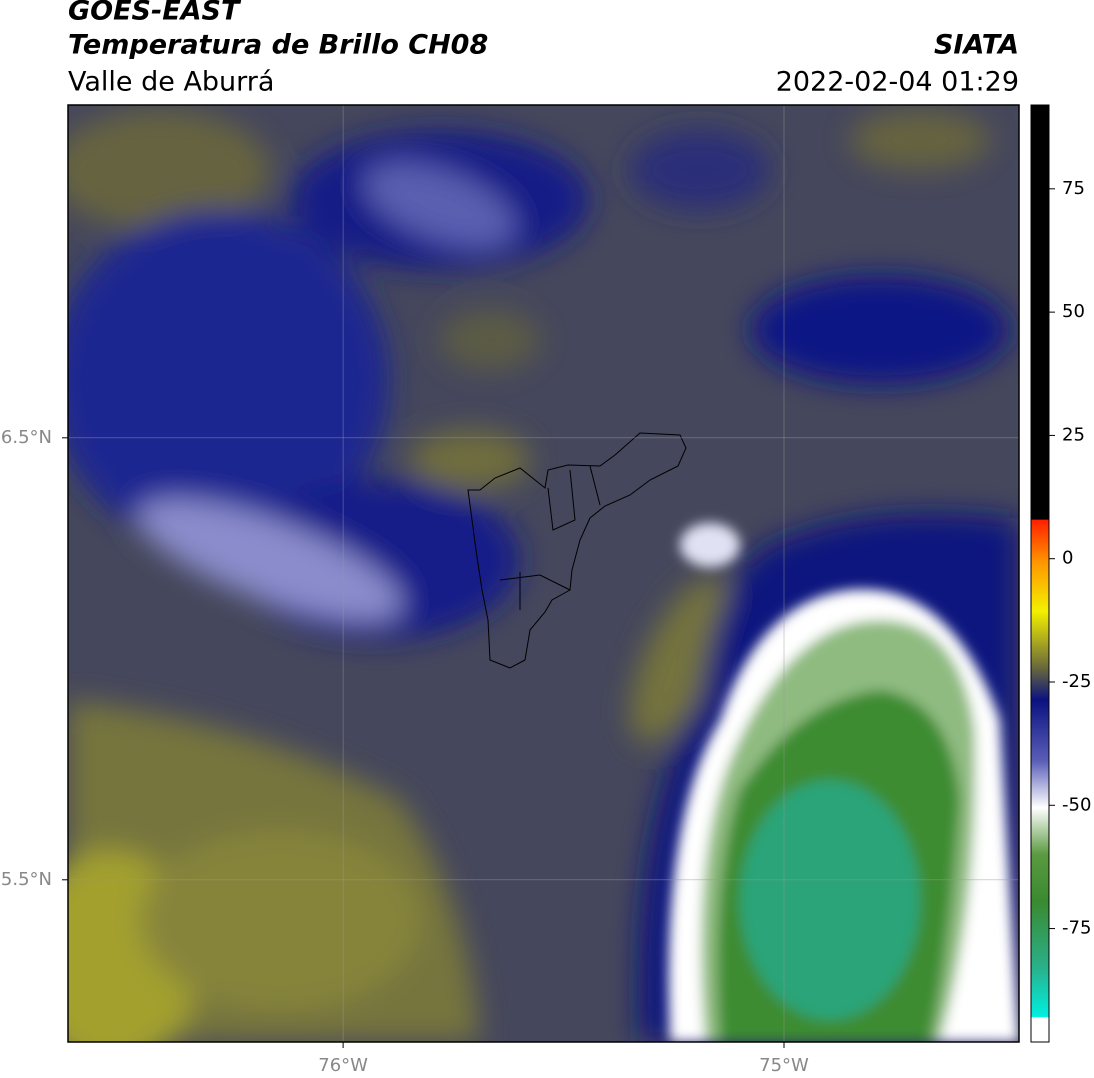 This screenshot has height=1078, width=1094. I want to click on title: GOES-EAST, so click(155, 13).